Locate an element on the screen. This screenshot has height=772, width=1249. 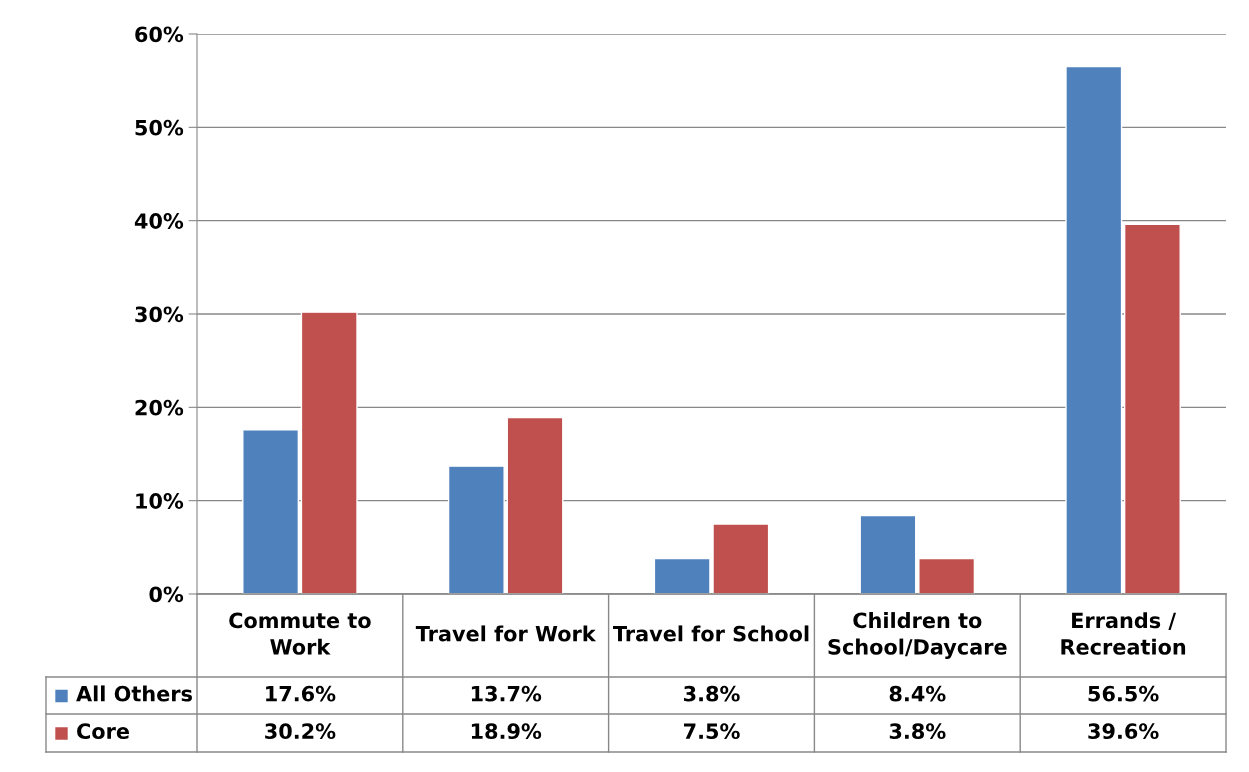
y-tick-label: 30% is located at coordinates (159, 314).